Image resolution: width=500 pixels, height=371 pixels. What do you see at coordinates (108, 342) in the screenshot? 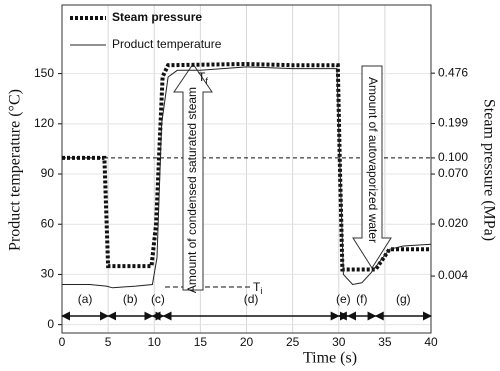
I see `x-tick-label: 5` at bounding box center [108, 342].